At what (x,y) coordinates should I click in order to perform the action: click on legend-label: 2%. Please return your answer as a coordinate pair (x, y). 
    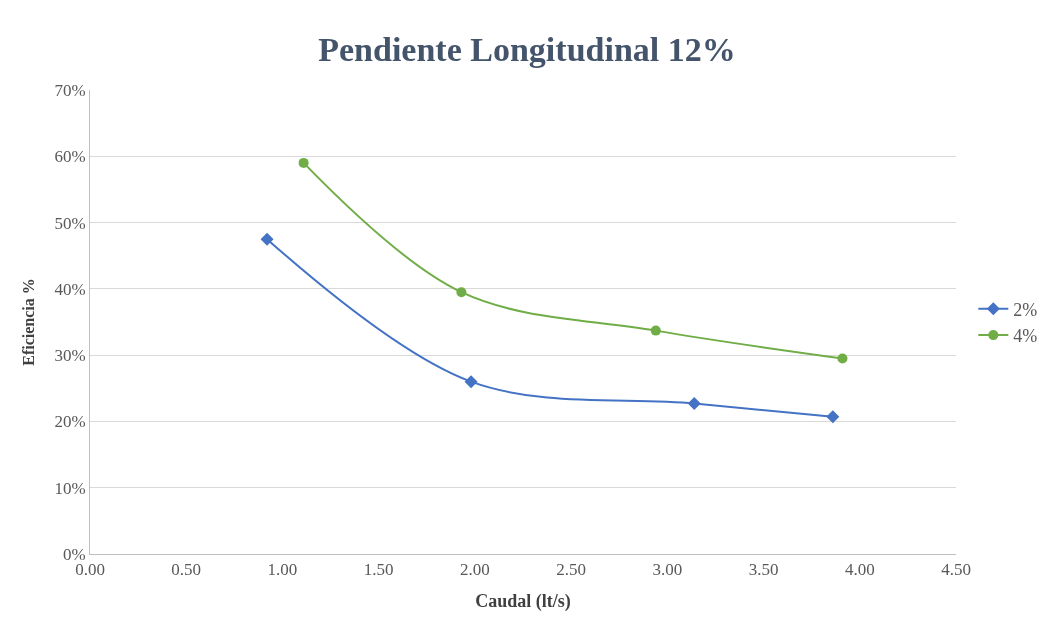
    Looking at the image, I should click on (1025, 309).